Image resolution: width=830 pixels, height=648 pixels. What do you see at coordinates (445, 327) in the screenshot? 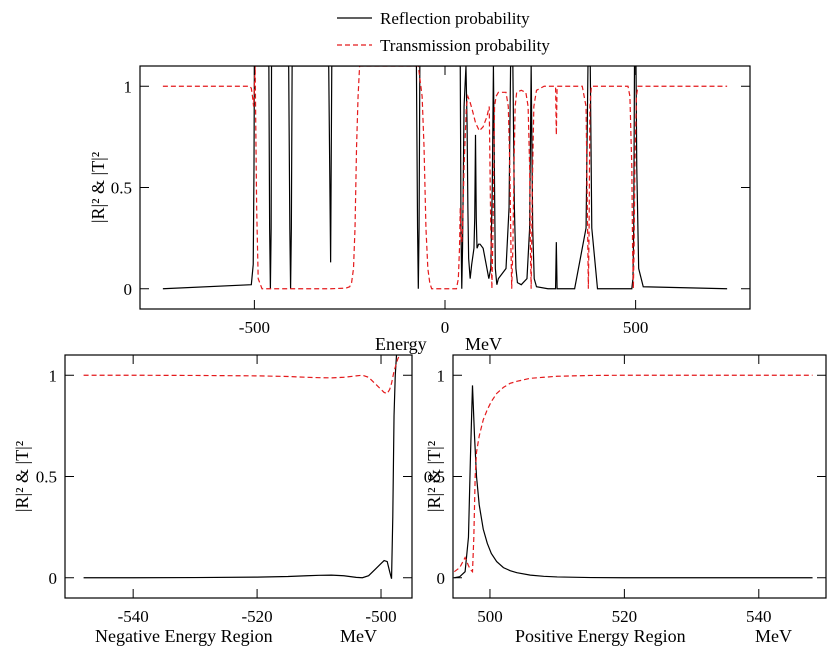
I see `x-tick-label: 0` at bounding box center [445, 327].